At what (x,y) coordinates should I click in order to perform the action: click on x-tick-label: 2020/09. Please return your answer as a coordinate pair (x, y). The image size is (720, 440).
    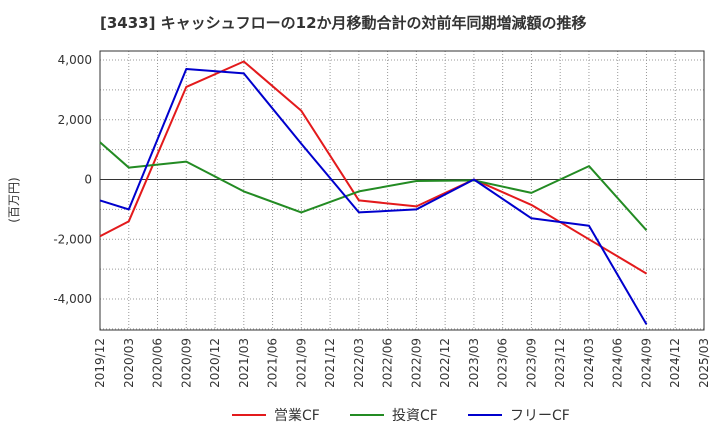
    Looking at the image, I should click on (186, 363).